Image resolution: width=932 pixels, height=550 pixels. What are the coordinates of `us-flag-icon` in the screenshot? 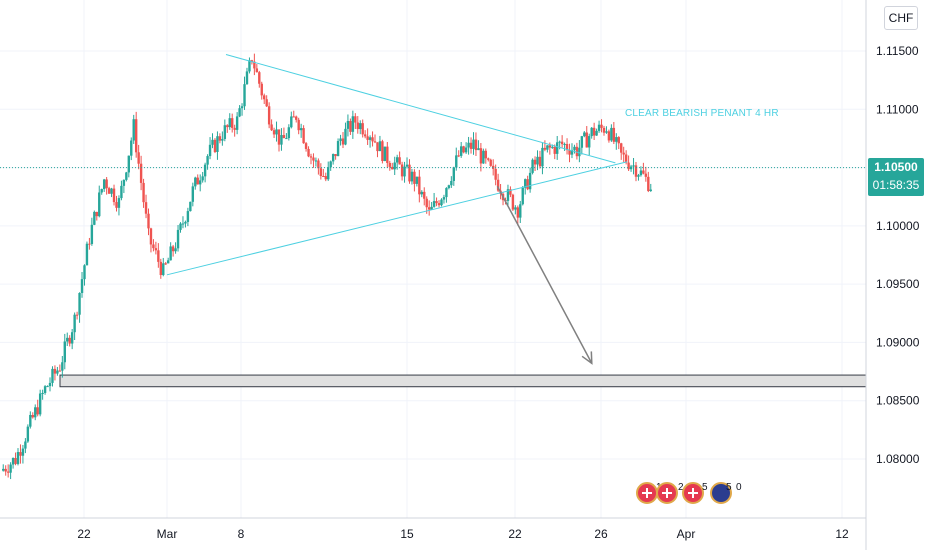 It's located at (721, 493).